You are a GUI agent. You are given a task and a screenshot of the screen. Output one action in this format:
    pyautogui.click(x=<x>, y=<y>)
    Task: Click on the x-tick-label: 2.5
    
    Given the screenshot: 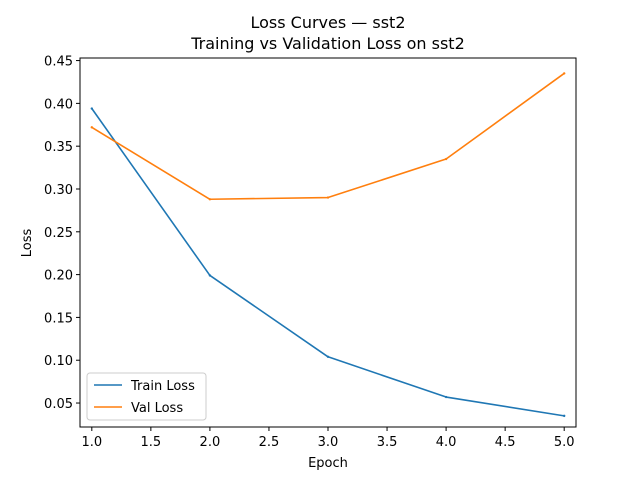 What is the action you would take?
    pyautogui.click(x=269, y=442)
    